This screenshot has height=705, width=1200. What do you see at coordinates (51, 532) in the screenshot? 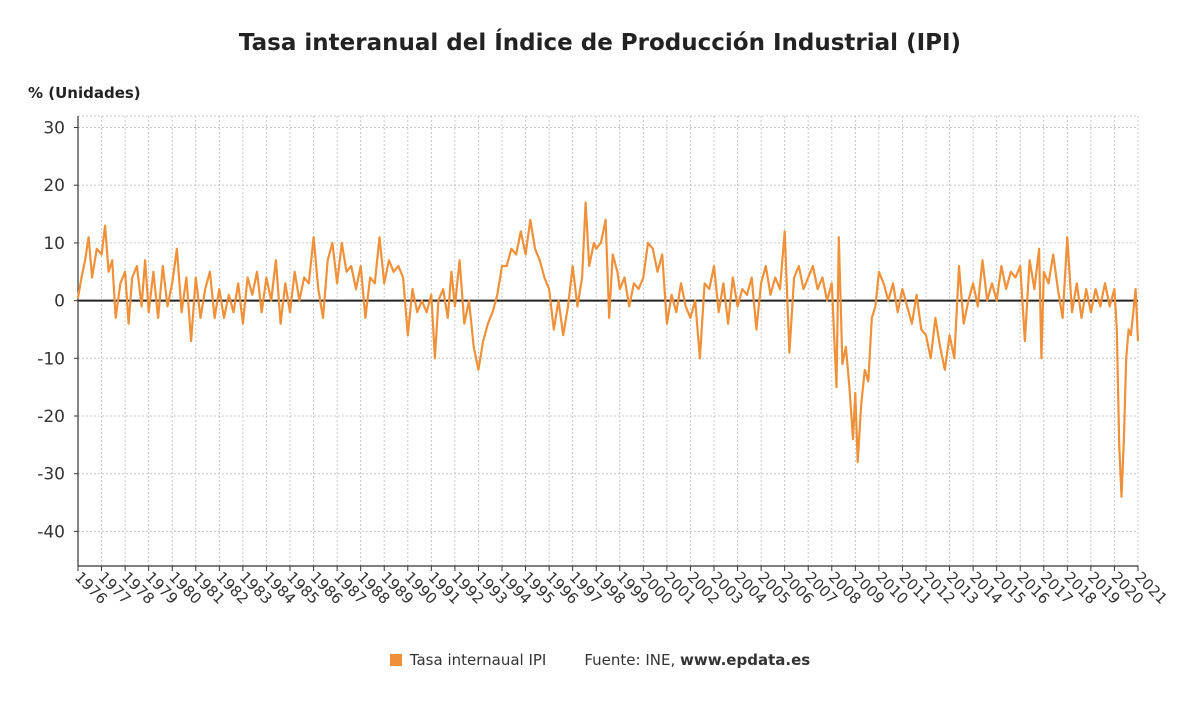
I see `y-tick-label: -40` at bounding box center [51, 532].